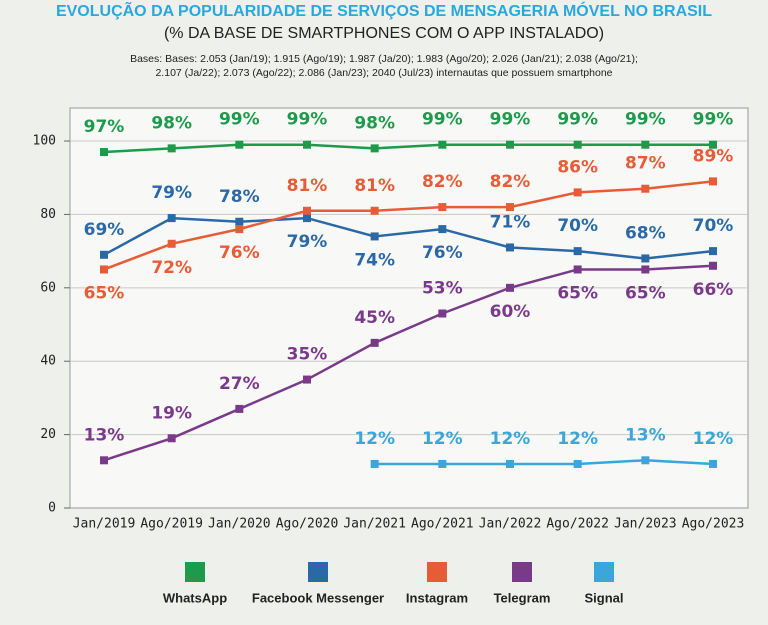 The height and width of the screenshot is (625, 768). I want to click on value-label: 86%, so click(577, 167).